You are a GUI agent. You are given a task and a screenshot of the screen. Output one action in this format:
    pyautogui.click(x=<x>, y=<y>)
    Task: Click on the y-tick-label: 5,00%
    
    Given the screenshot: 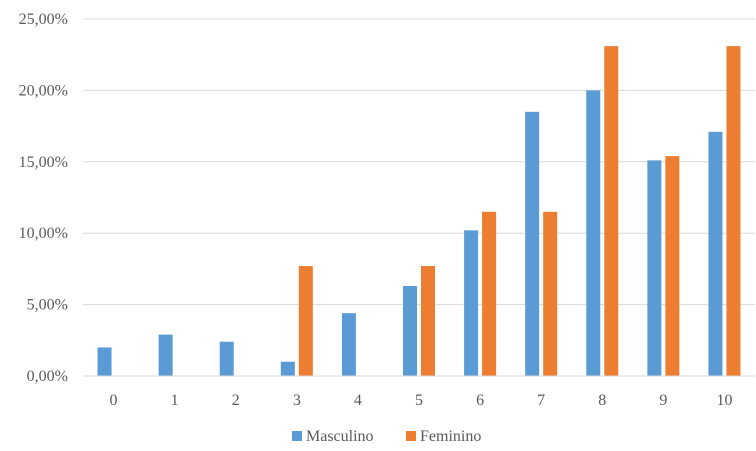 What is the action you would take?
    pyautogui.click(x=47, y=305)
    